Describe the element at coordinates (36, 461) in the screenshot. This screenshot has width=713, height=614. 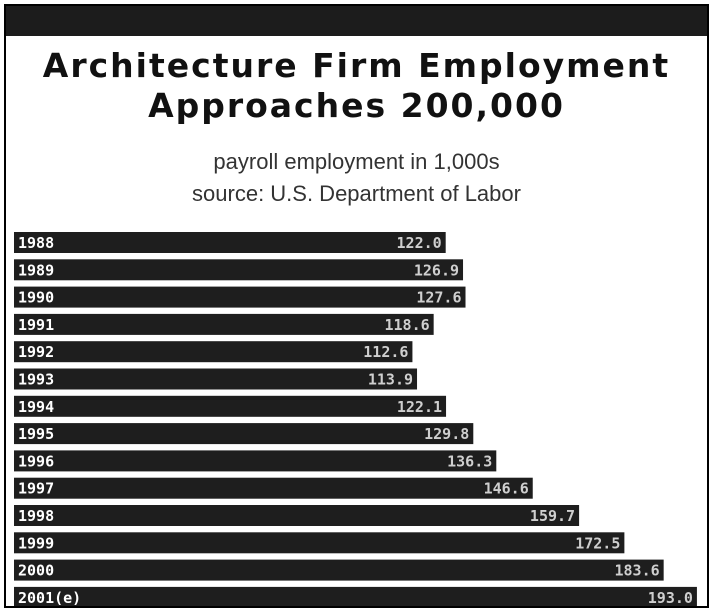
I see `category-label: 1996` at that location.